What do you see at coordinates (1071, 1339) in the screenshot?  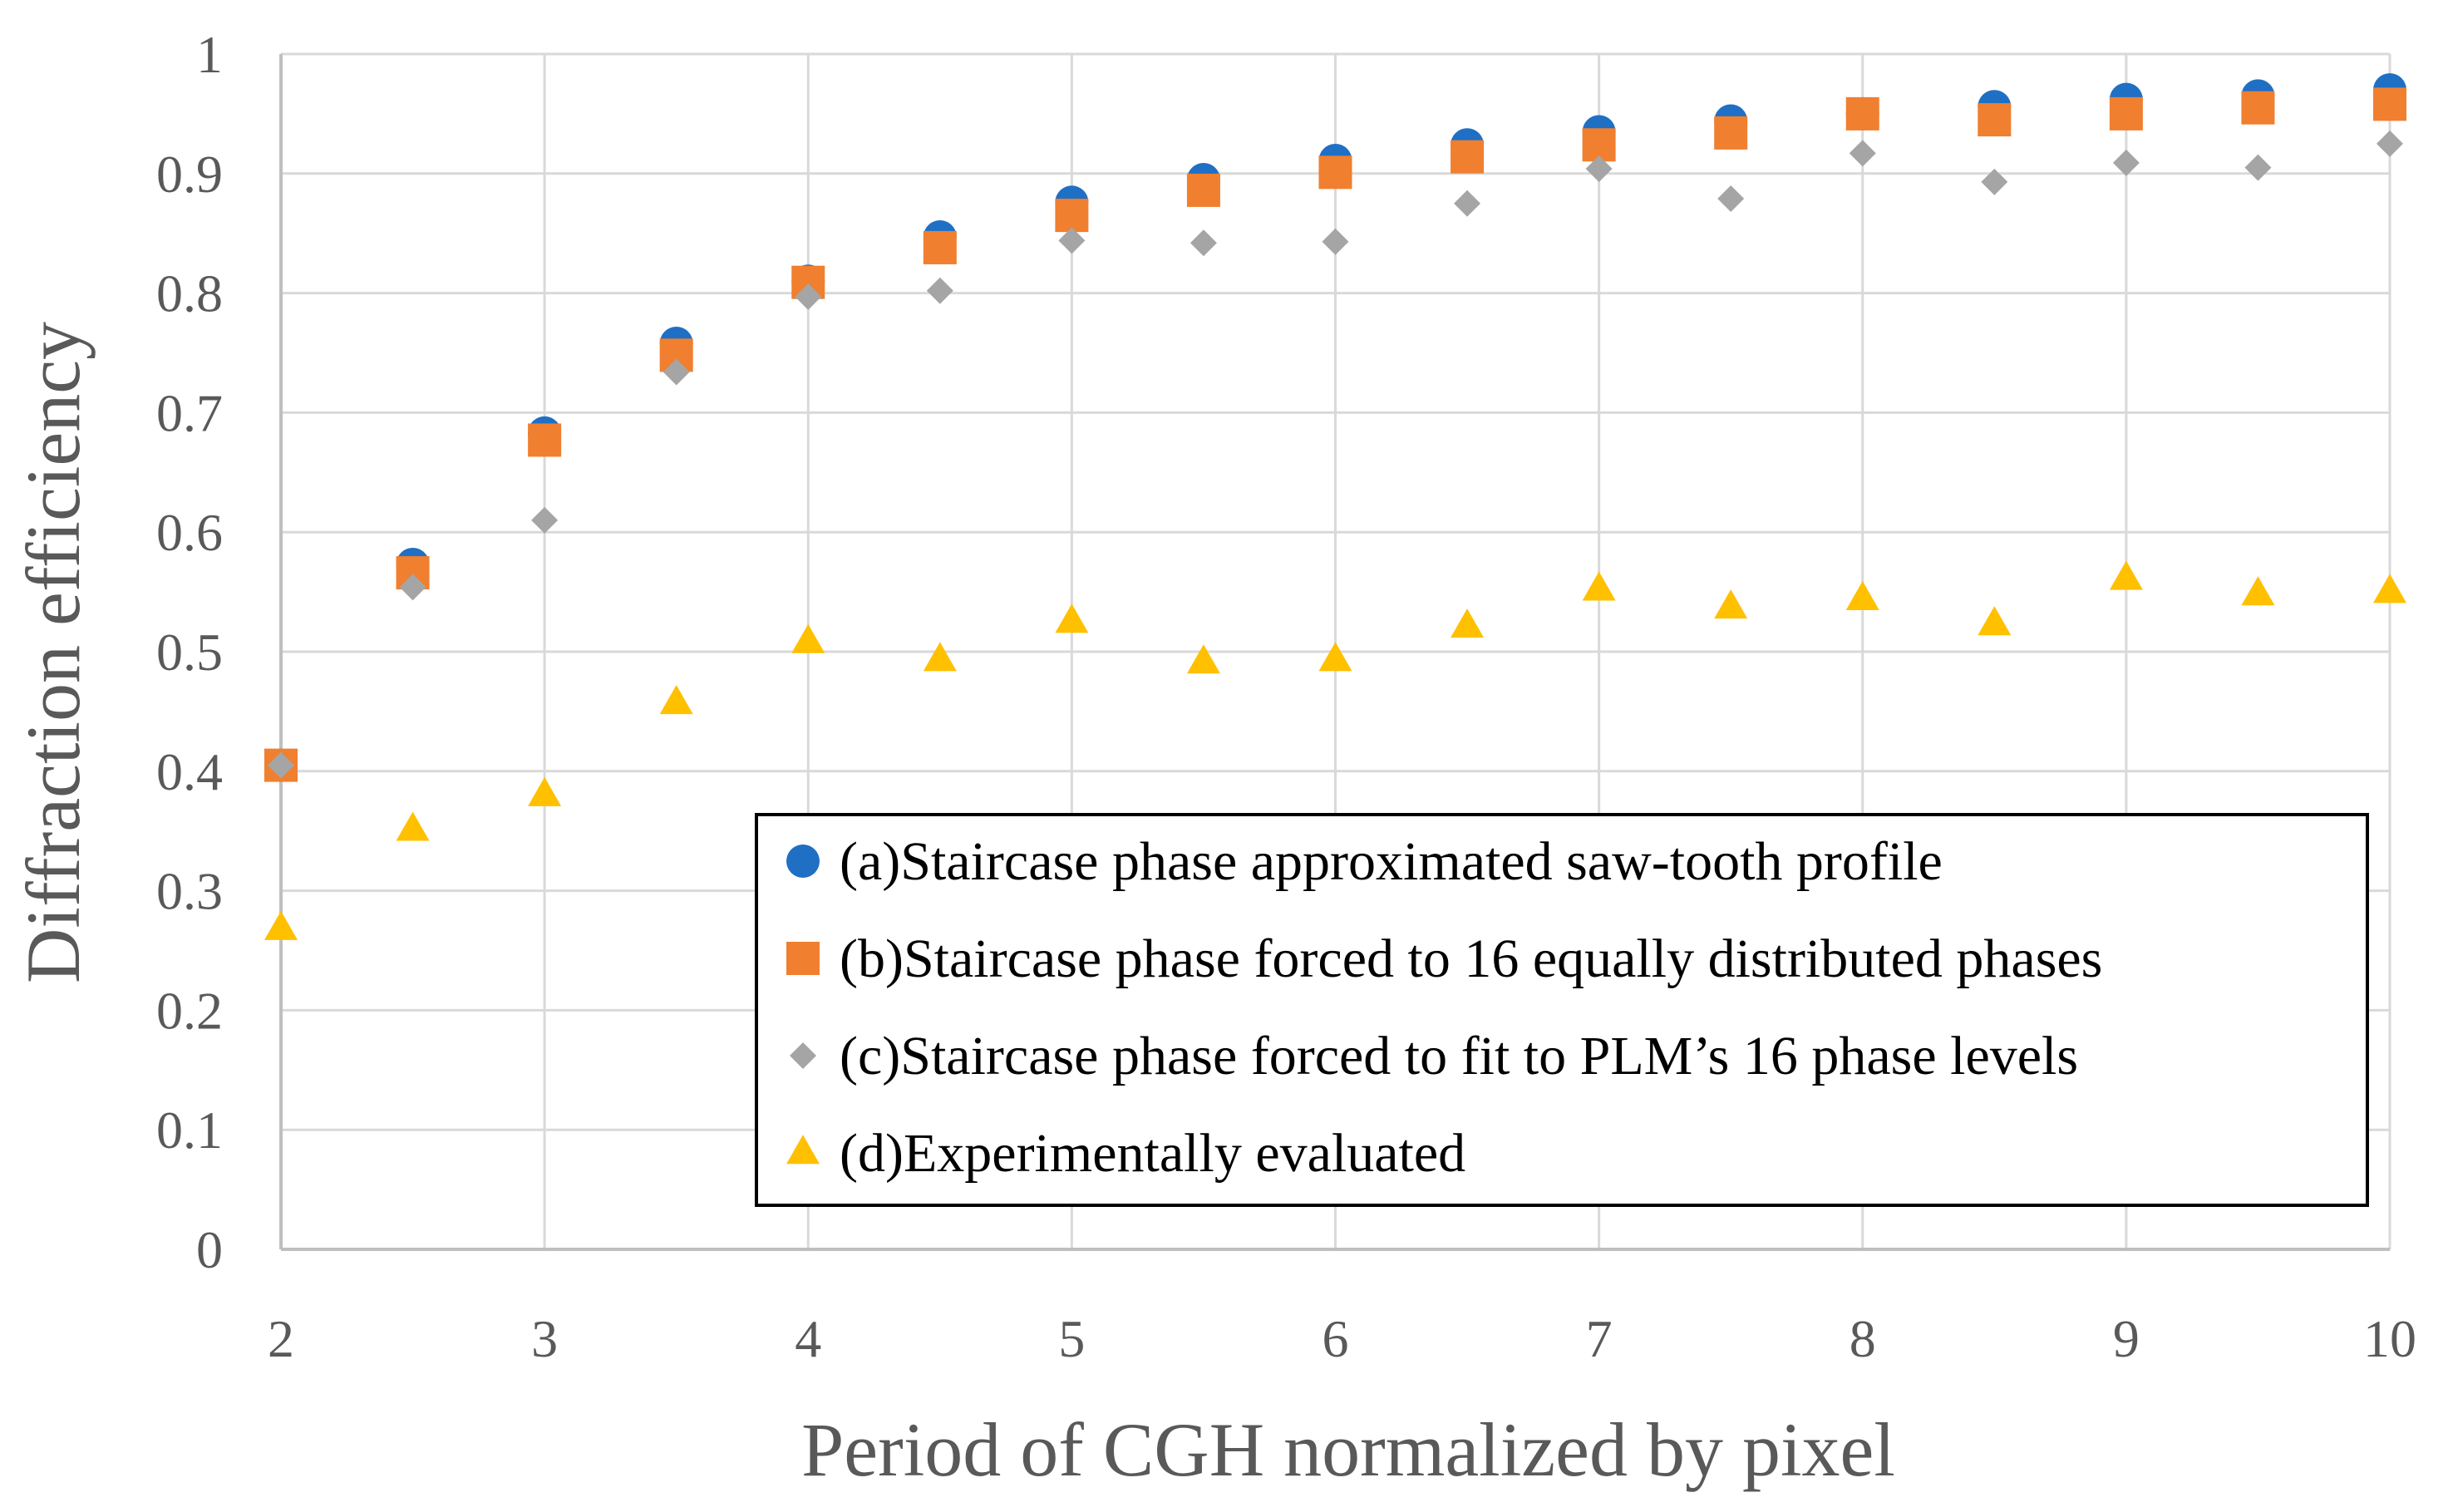 I see `x-tick-label: 5` at bounding box center [1071, 1339].